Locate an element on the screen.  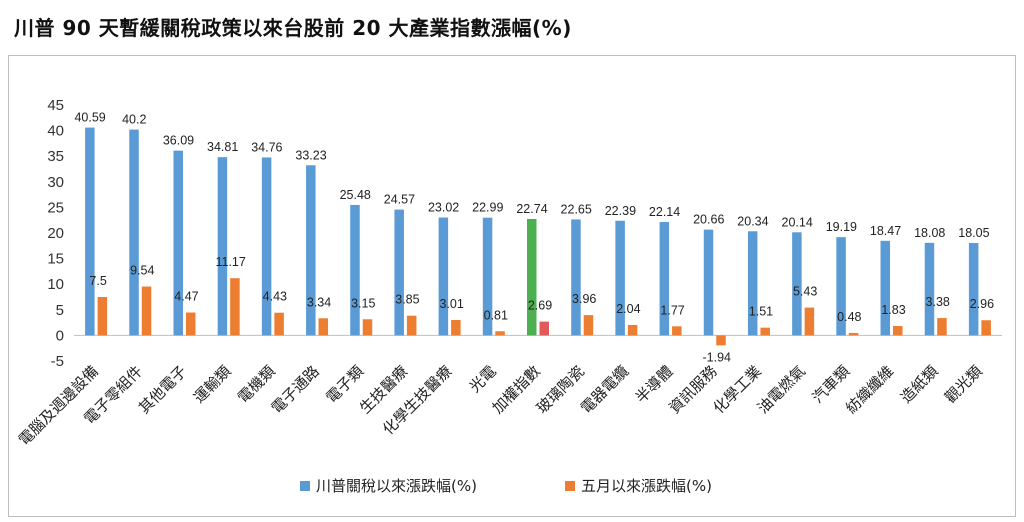
x-category-label: 光電 is located at coordinates (483, 379).